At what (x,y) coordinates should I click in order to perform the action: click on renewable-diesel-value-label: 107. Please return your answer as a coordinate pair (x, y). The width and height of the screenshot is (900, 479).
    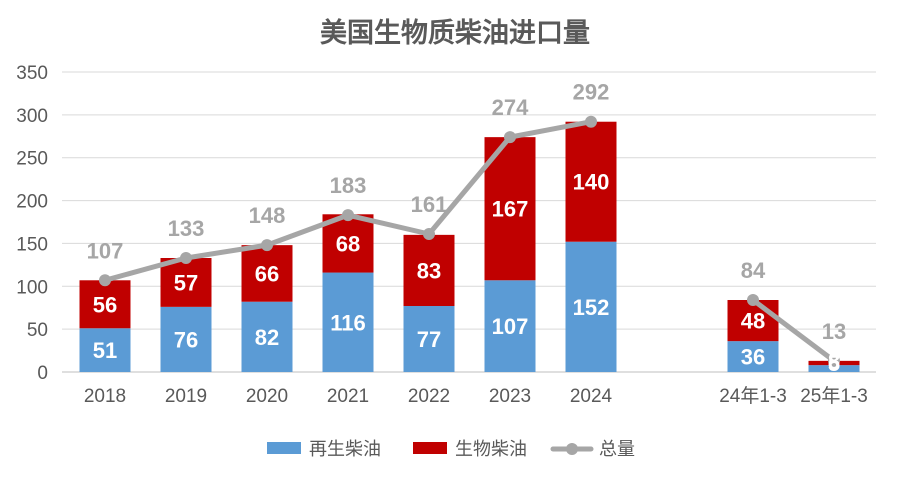
    Looking at the image, I should click on (510, 326).